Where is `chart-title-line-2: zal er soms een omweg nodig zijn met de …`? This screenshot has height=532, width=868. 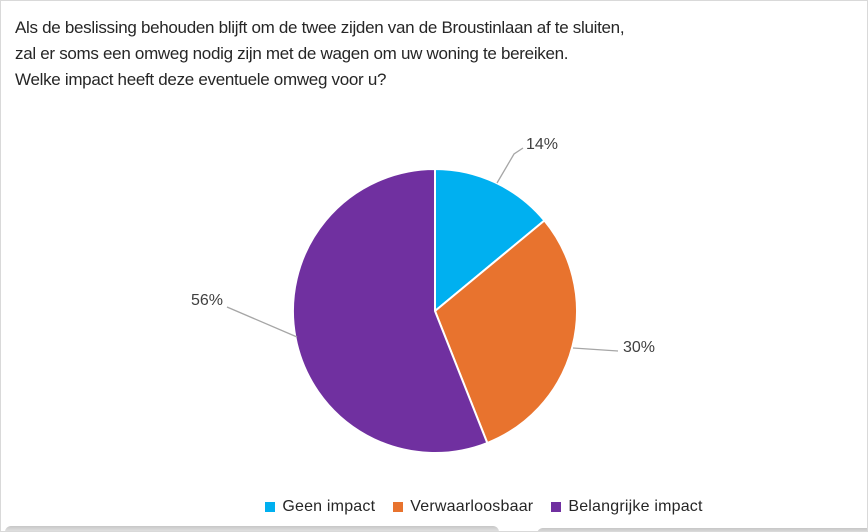
chart-title-line-2: zal er soms een omweg nodig zijn met de … is located at coordinates (292, 53).